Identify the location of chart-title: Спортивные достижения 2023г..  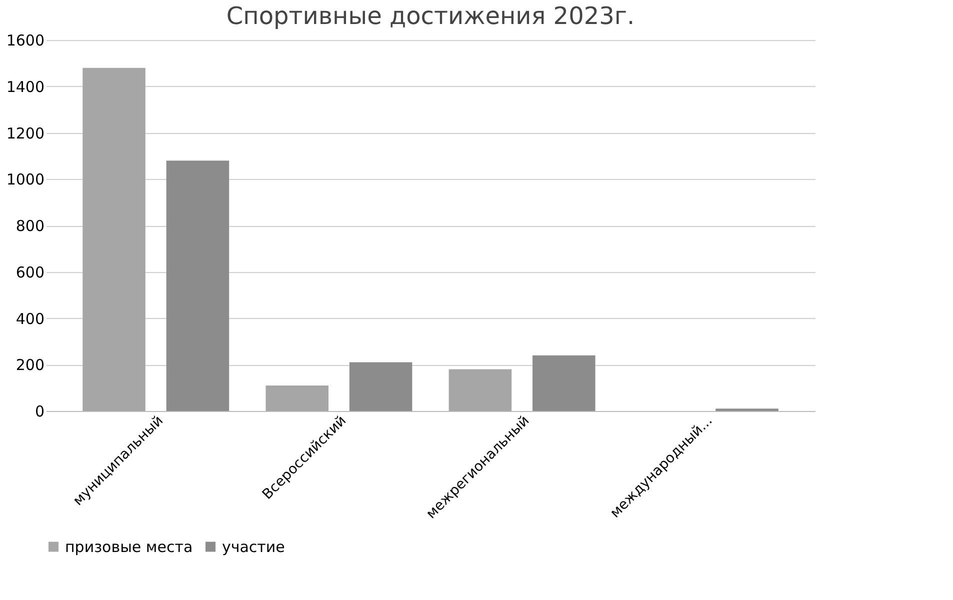
(430, 16).